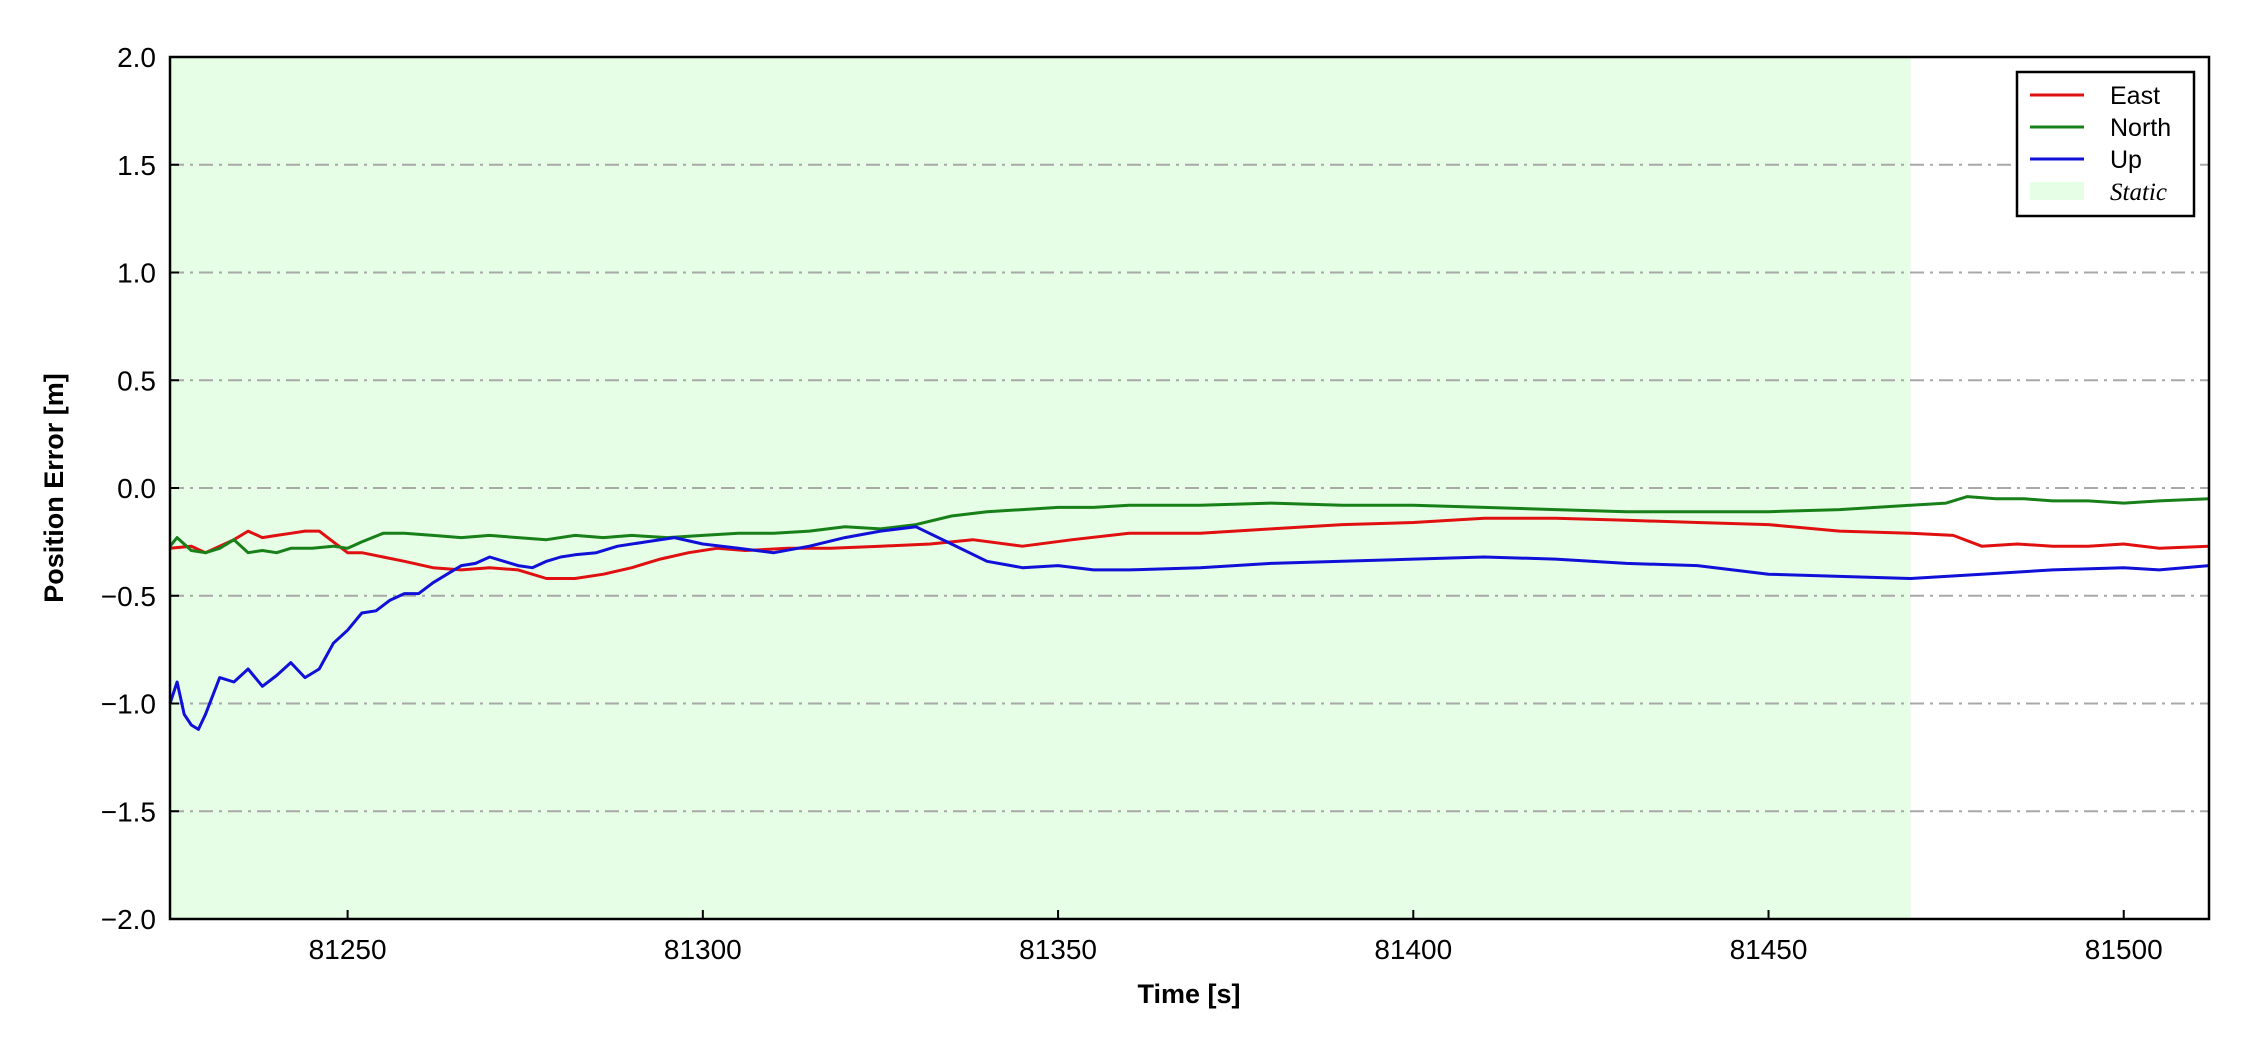  What do you see at coordinates (54, 488) in the screenshot?
I see `y-axis-title: Position Error [m]` at bounding box center [54, 488].